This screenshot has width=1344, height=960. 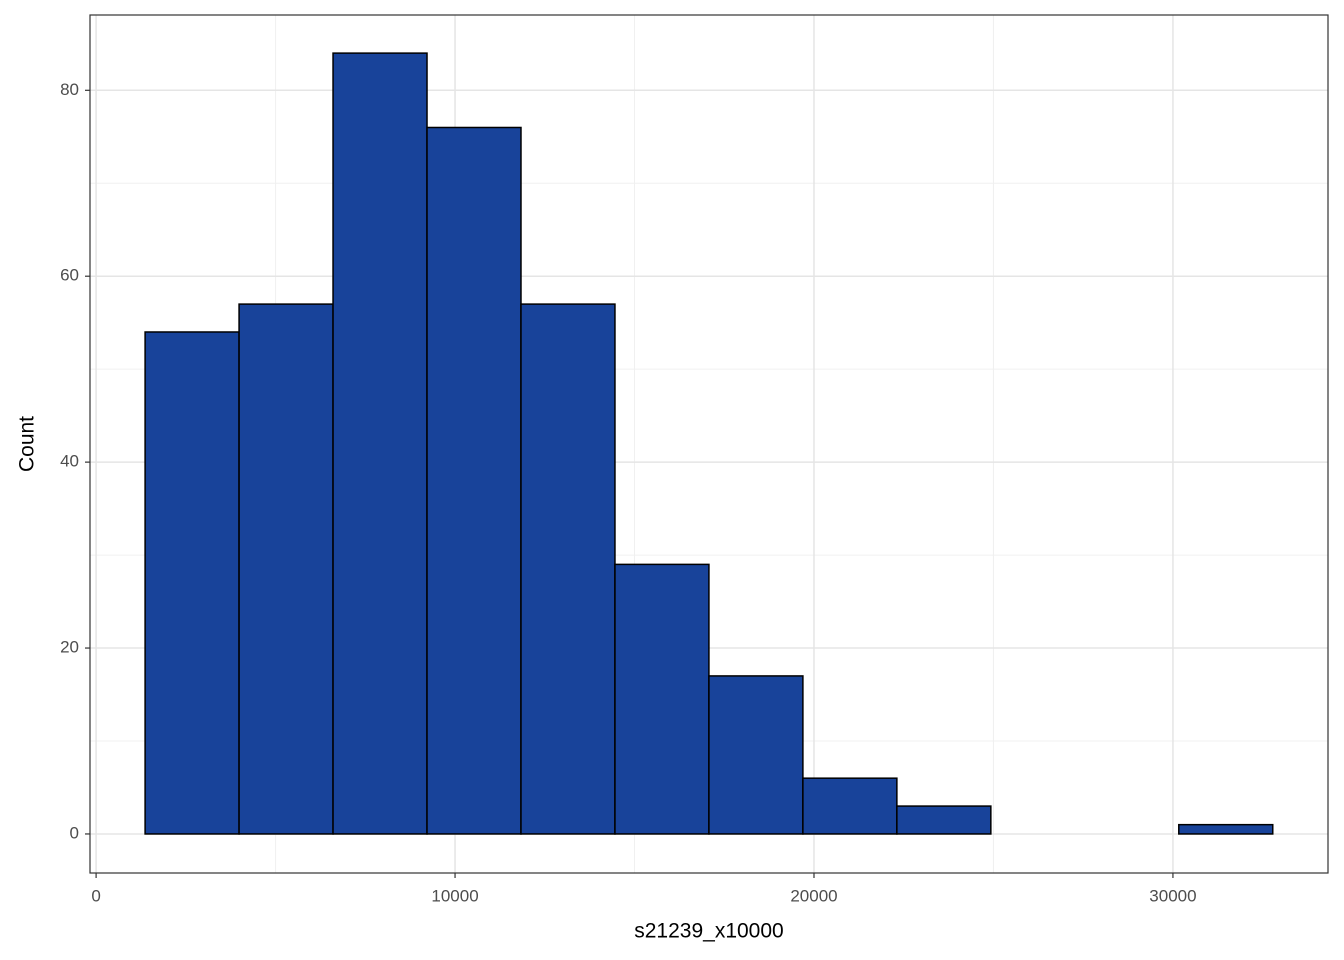 What do you see at coordinates (813, 895) in the screenshot?
I see `x-tick-label: 20000` at bounding box center [813, 895].